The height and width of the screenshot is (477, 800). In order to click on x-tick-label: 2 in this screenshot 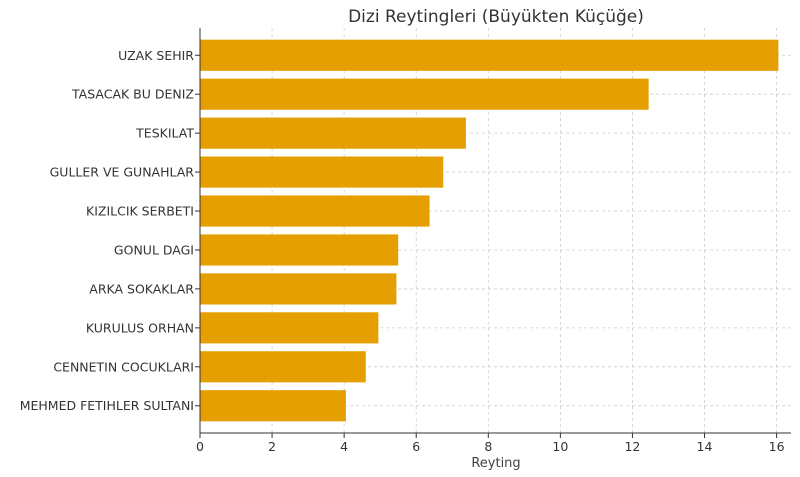, I will do `click(272, 446)`.